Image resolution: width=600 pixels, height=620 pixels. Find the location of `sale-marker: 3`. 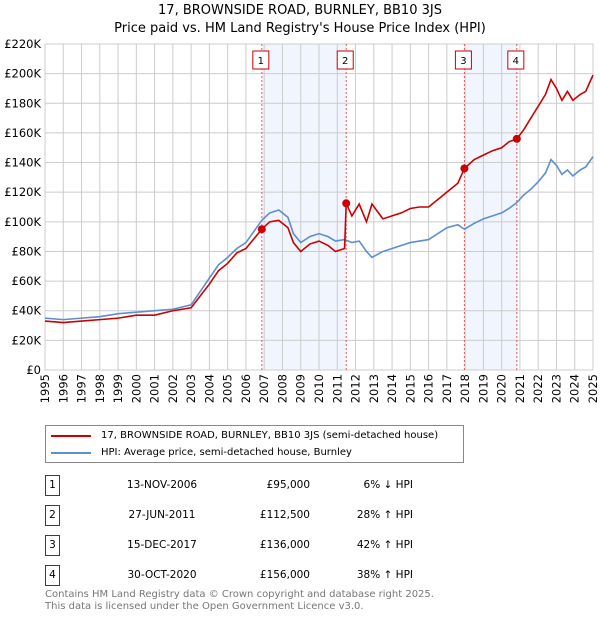

sale-marker: 3 is located at coordinates (52, 545).